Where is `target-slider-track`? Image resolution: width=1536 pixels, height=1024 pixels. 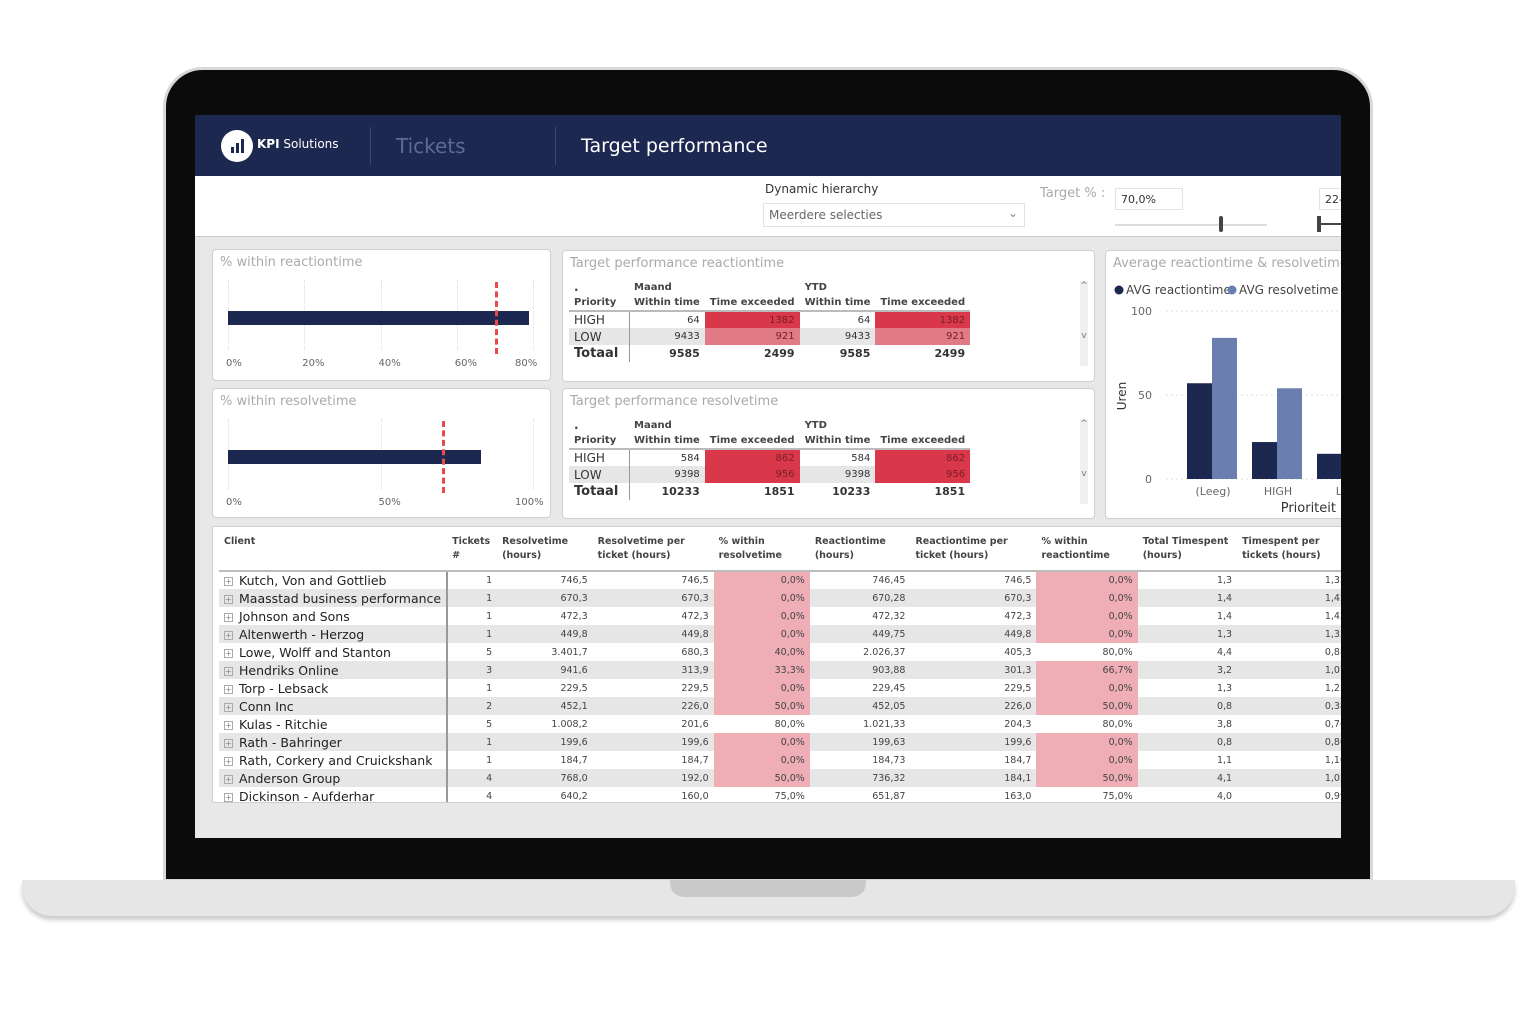
target-slider-track is located at coordinates (1191, 225).